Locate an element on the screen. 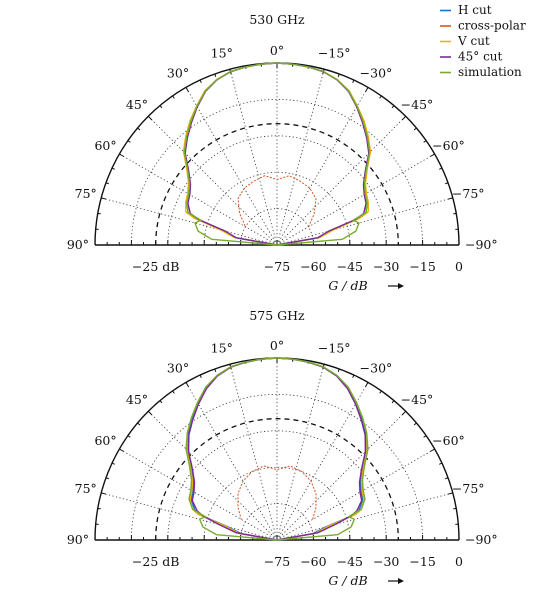 This screenshot has height=600, width=539. legend-label: cross-polar is located at coordinates (492, 26).